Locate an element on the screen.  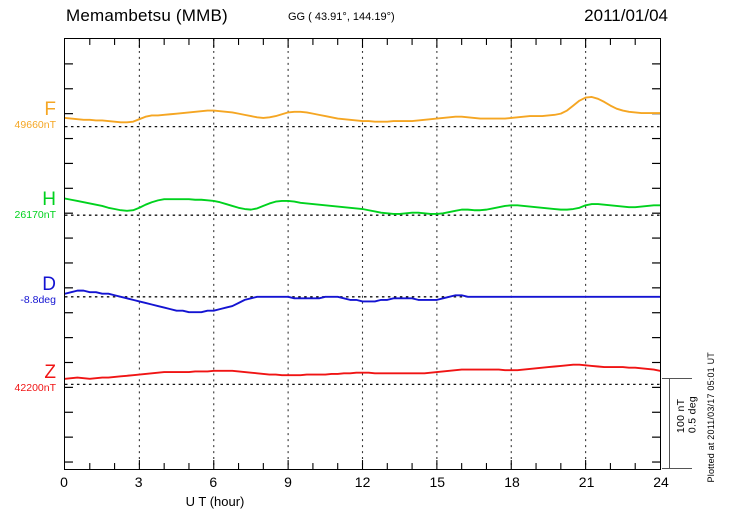
trace-f is located at coordinates (362, 110).